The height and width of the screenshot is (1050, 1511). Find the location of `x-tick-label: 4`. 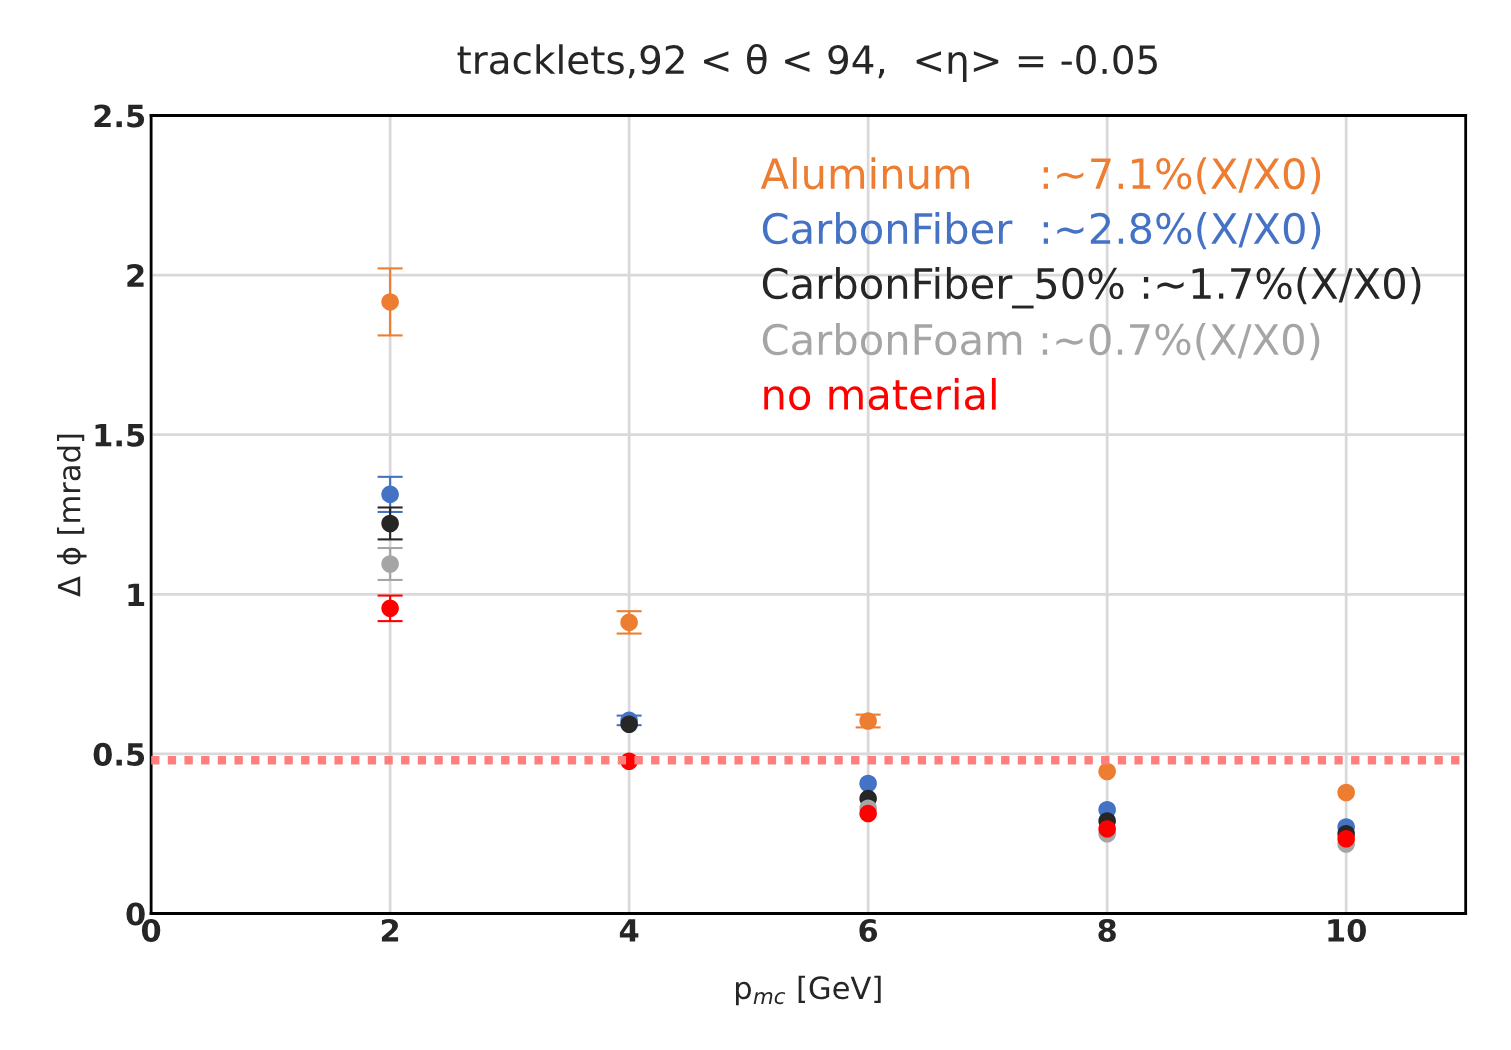

x-tick-label: 4 is located at coordinates (629, 930).